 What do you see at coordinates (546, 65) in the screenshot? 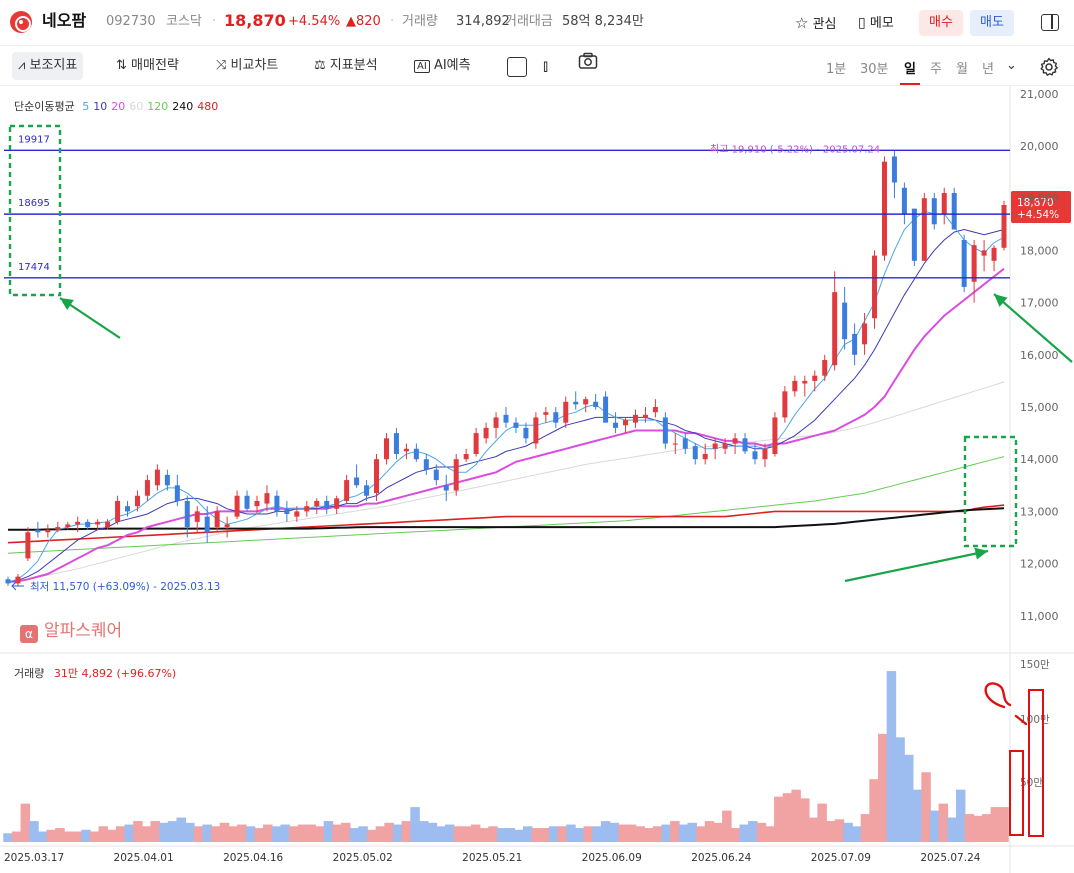
I see `candle-type-icon: ⫾` at bounding box center [546, 65].